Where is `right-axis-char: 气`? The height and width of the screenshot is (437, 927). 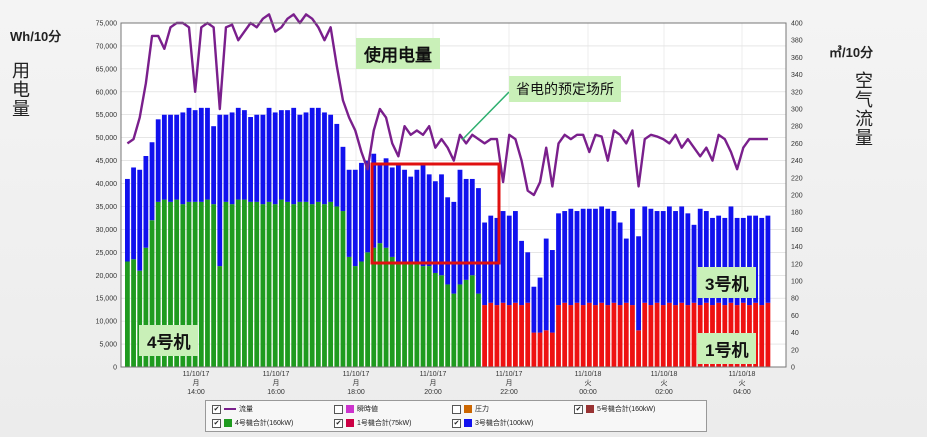
right-axis-char: 气 is located at coordinates (864, 100).